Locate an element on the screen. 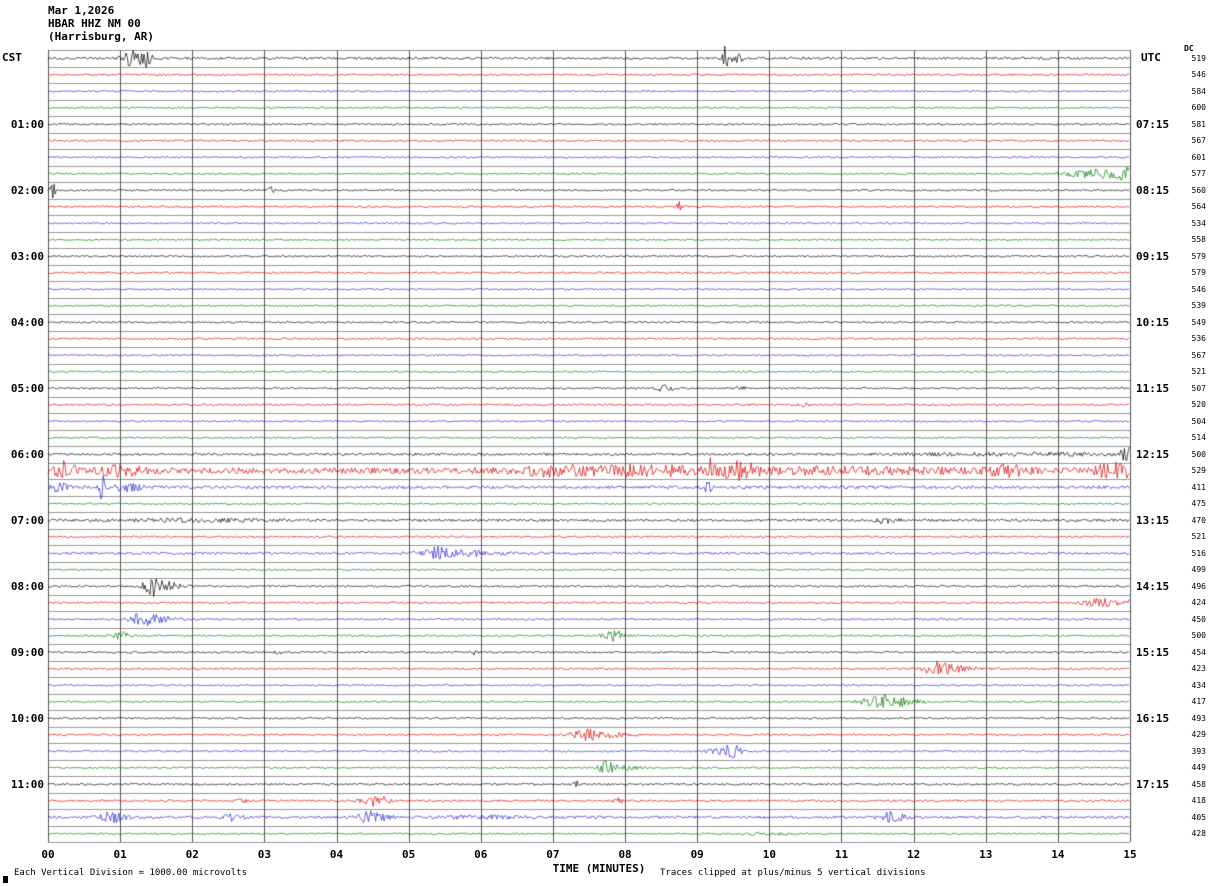 Image resolution: width=1210 pixels, height=886 pixels. station-label: HBAR HHZ NM 00 is located at coordinates (94, 23).